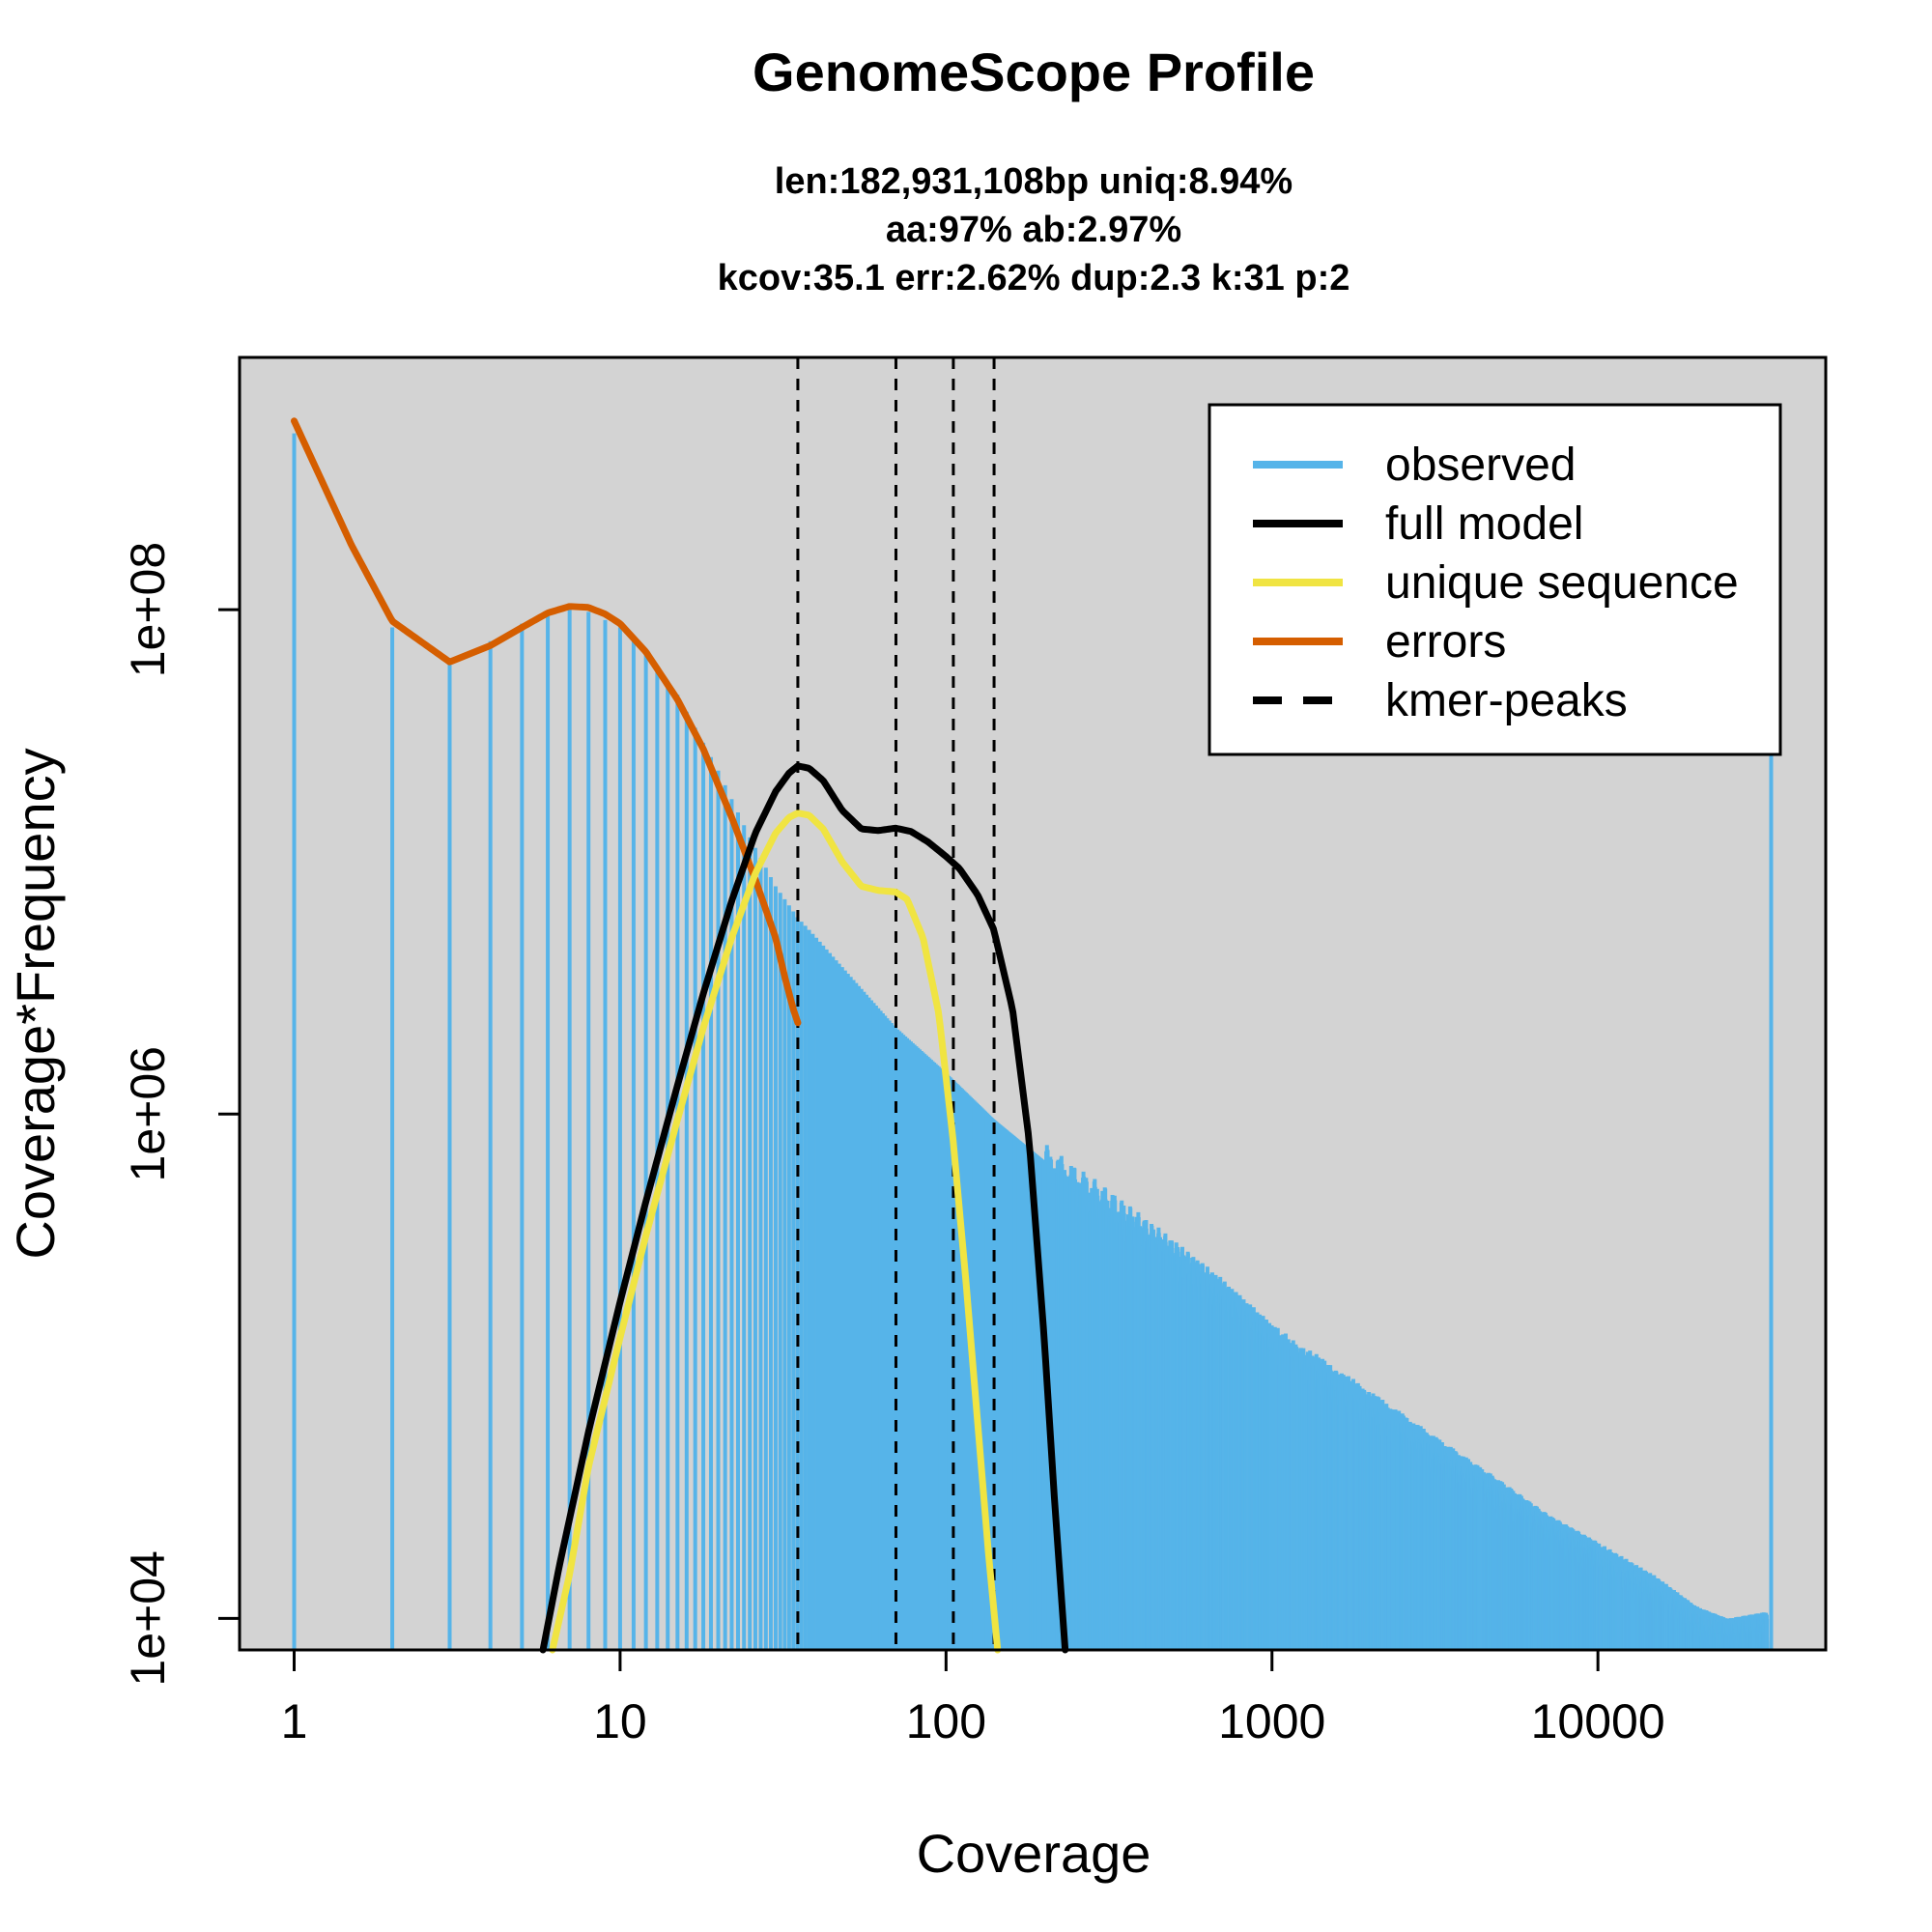  What do you see at coordinates (1034, 181) in the screenshot?
I see `chart-subtitle-line-1: len:182,931,108bp uniq:8.94%` at bounding box center [1034, 181].